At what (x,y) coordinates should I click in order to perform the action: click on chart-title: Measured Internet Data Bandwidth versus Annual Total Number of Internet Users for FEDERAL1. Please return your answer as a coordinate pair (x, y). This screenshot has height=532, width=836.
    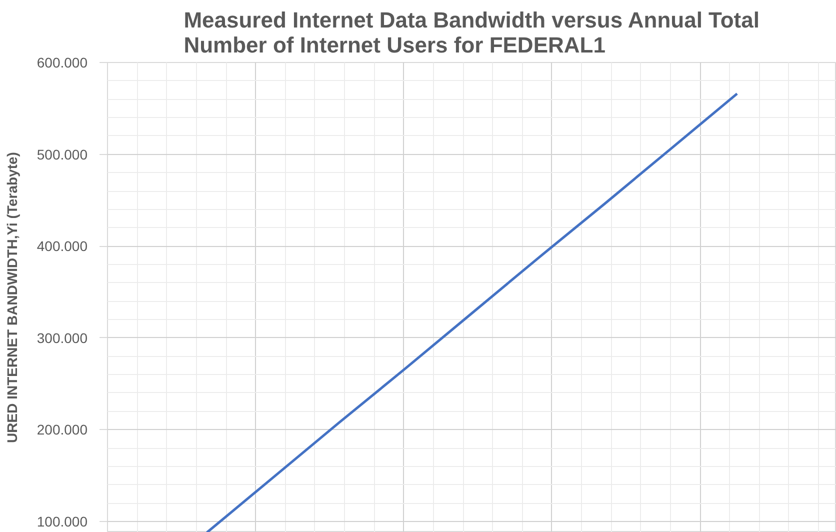
    Looking at the image, I should click on (472, 33).